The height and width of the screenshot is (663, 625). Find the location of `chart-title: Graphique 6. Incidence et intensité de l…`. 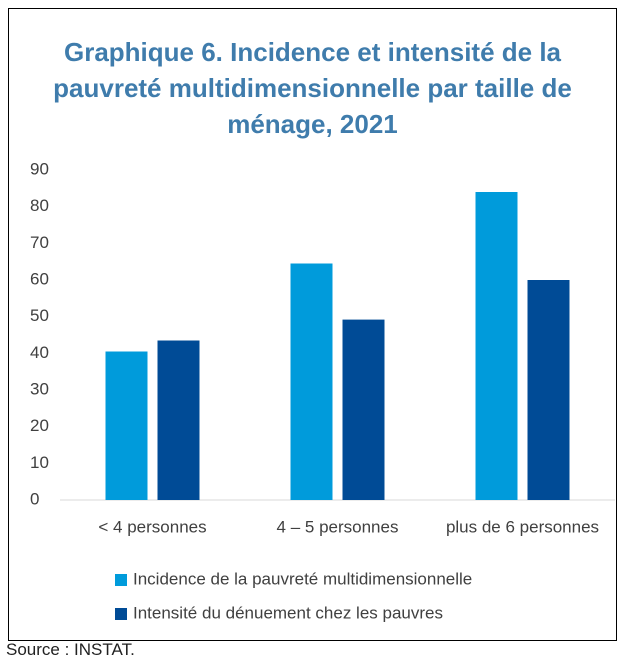

chart-title: Graphique 6. Incidence et intensité de l… is located at coordinates (312, 88).